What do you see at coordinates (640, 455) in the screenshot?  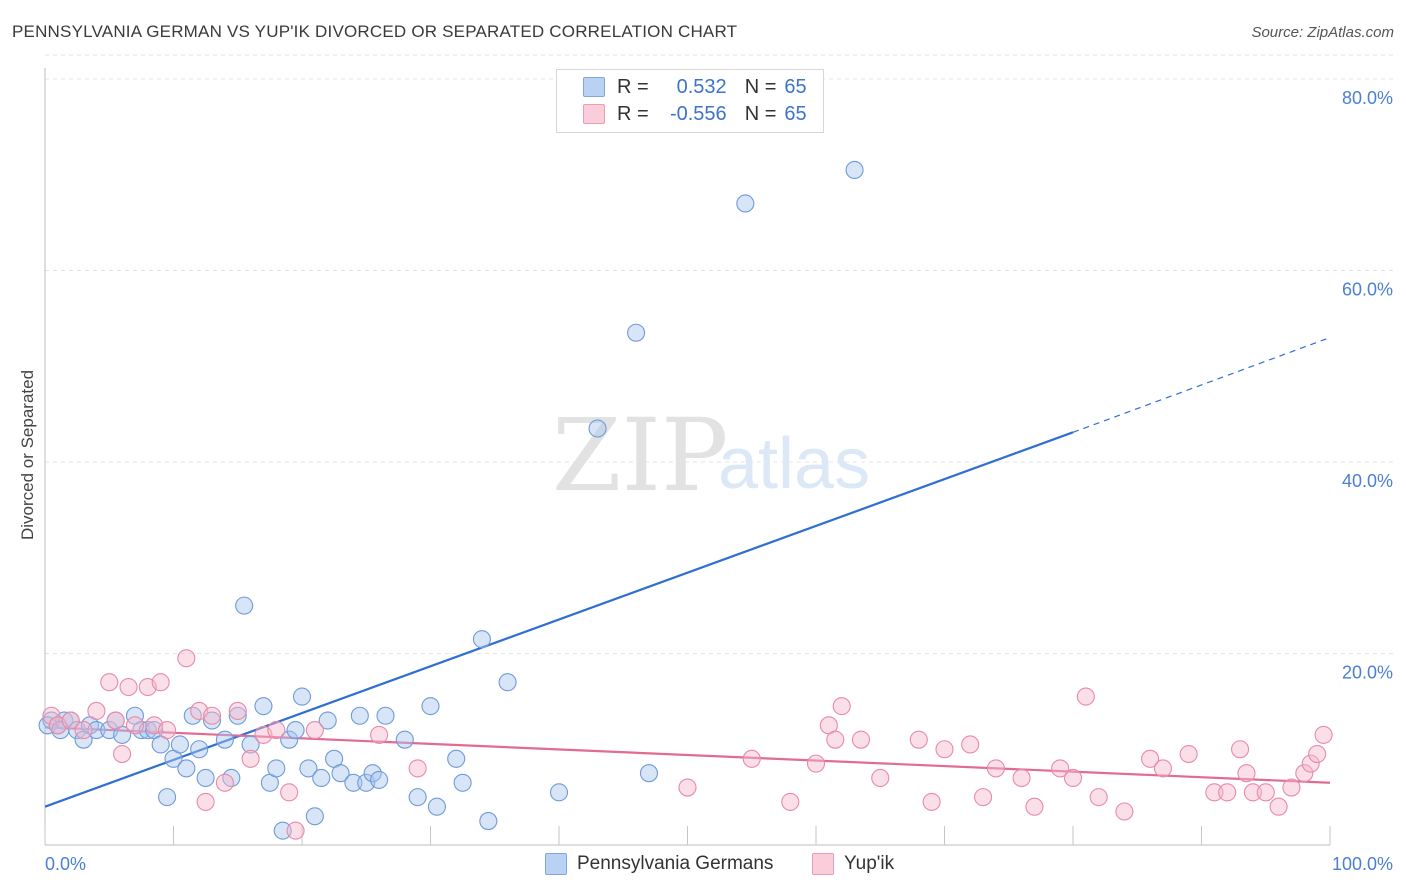 I see `watermark-zip: ZIP` at bounding box center [640, 455].